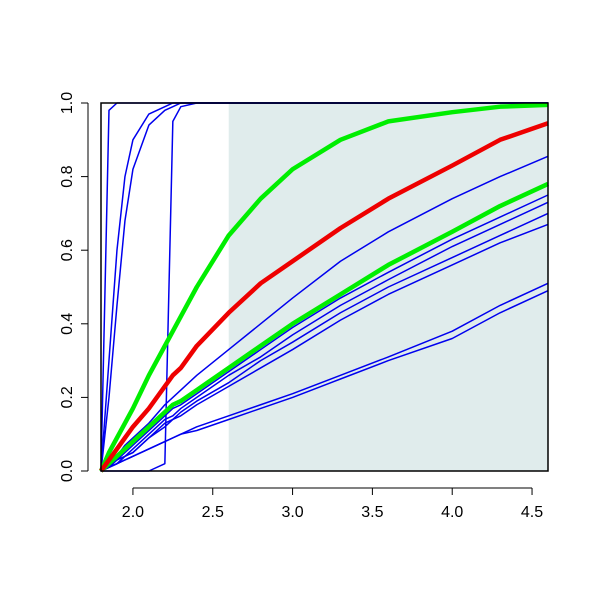 Image resolution: width=600 pixels, height=605 pixels. What do you see at coordinates (67, 103) in the screenshot?
I see `y-tick-label: 1.0` at bounding box center [67, 103].